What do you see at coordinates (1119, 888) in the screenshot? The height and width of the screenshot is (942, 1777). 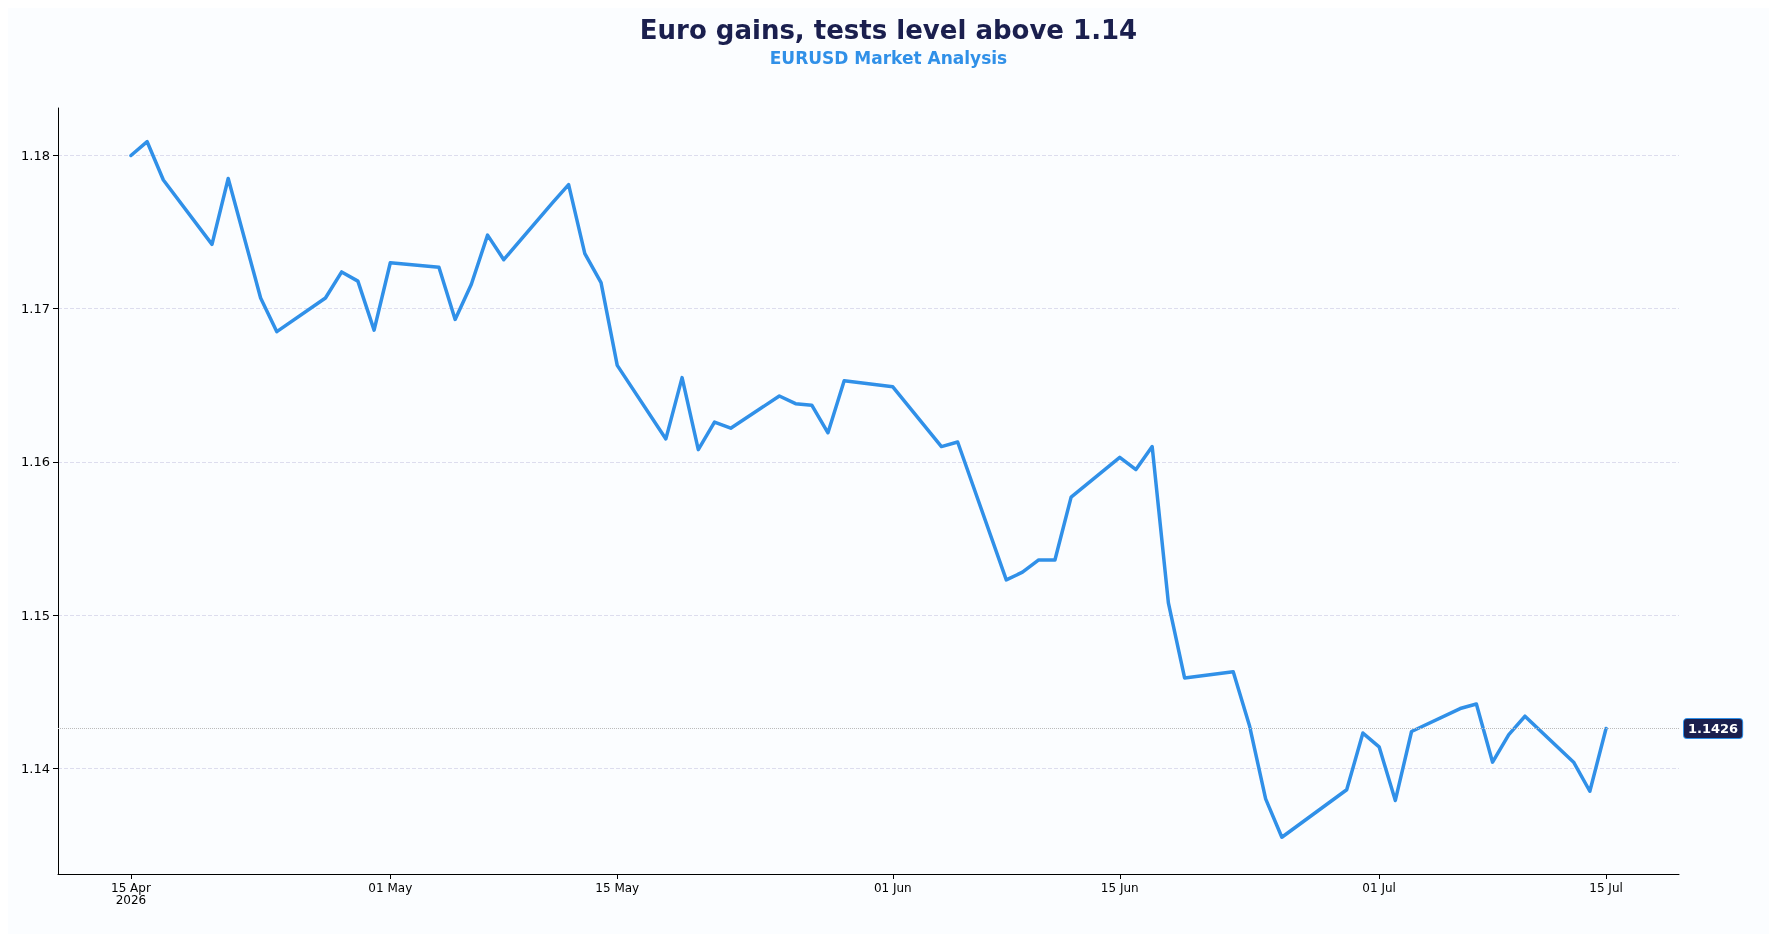 I see `x-tick-label: 15 Jun` at bounding box center [1119, 888].